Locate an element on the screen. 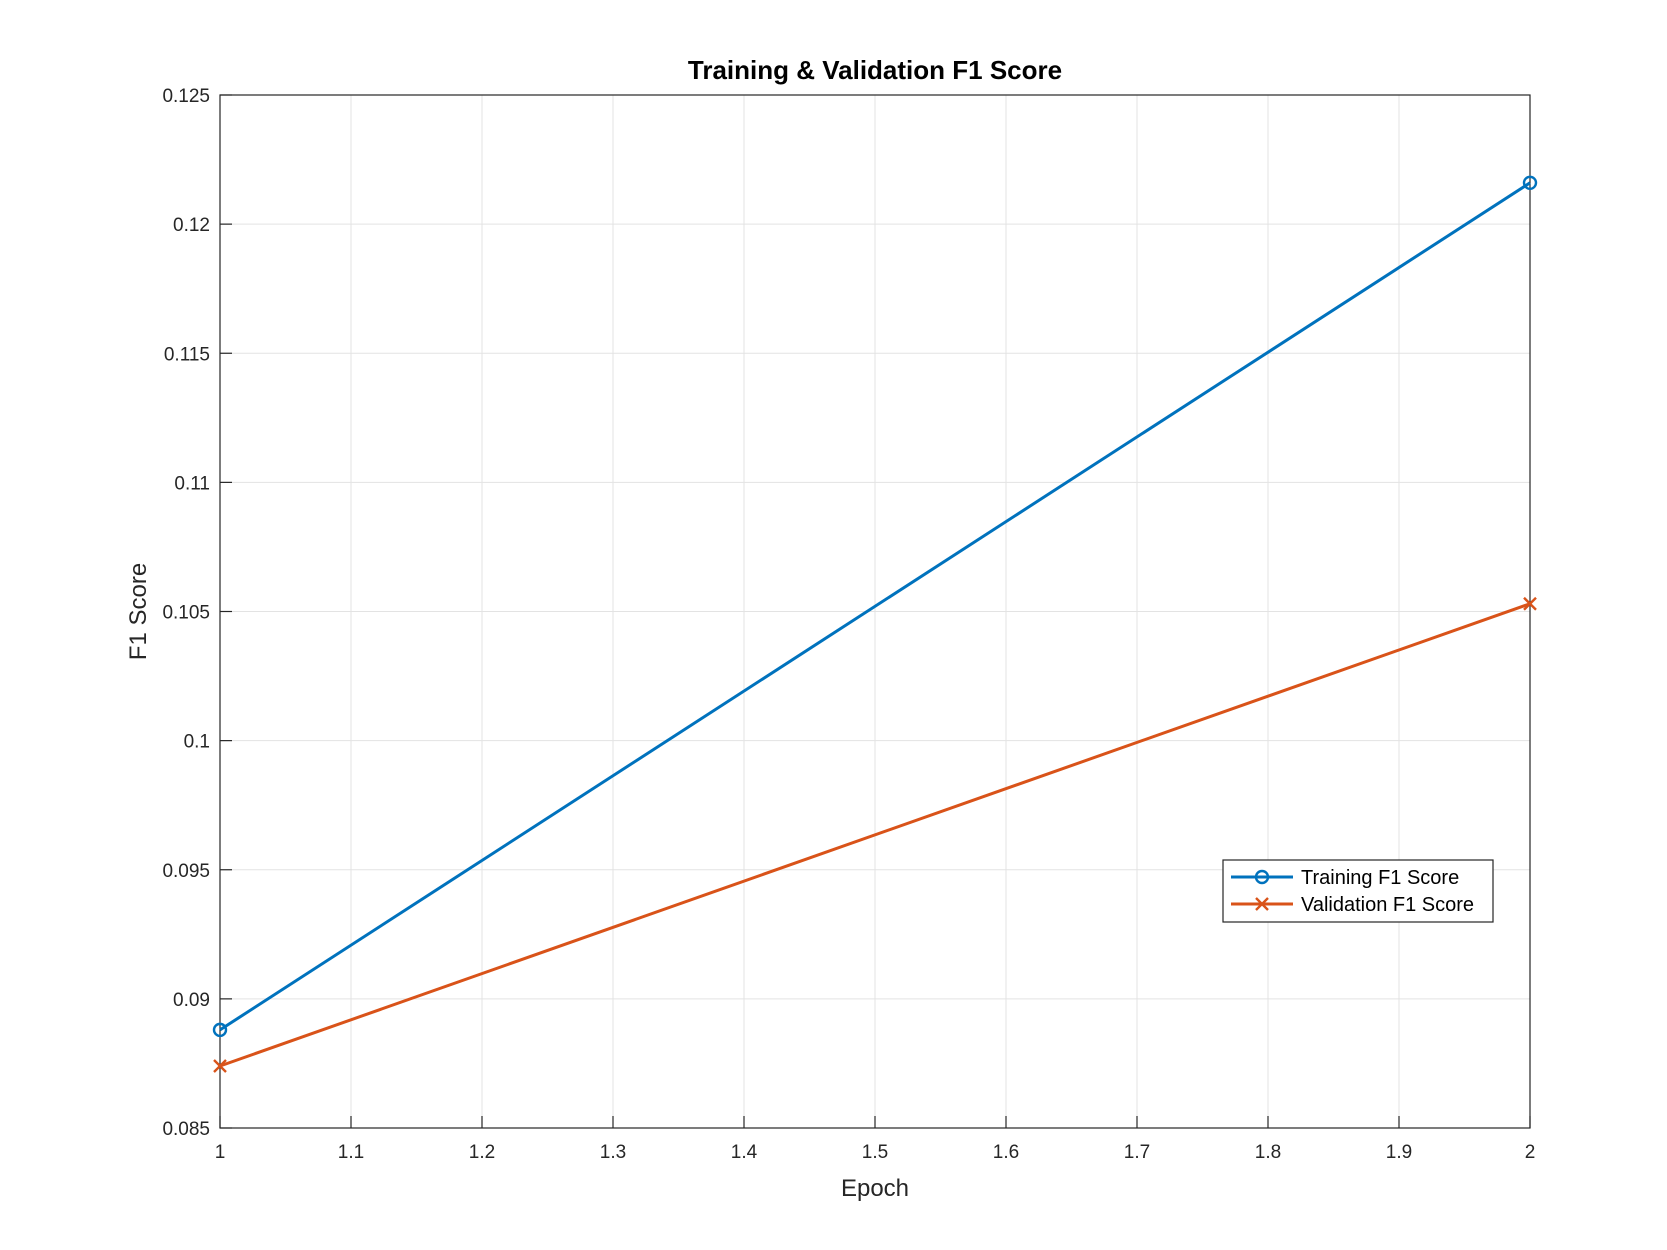  x-tick-label: 1.8 is located at coordinates (1268, 1152).